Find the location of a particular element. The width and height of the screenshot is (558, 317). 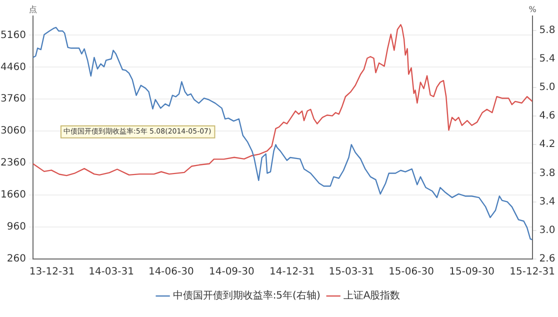

y2-tick-label: 4.6 is located at coordinates (547, 116).